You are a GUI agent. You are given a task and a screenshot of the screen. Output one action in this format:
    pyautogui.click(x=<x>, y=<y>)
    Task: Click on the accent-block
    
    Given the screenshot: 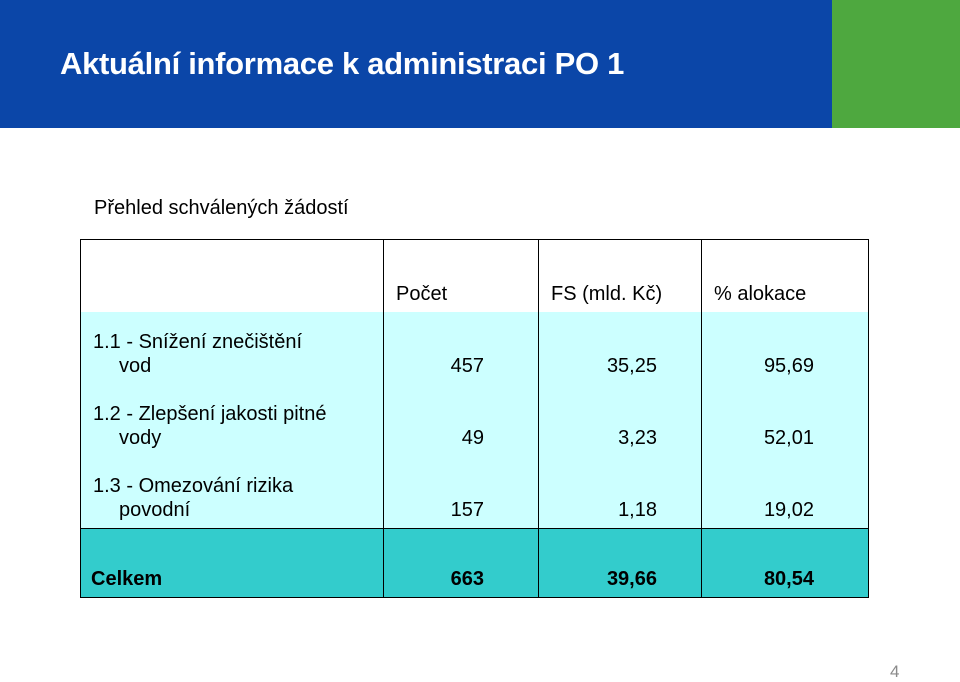 What is the action you would take?
    pyautogui.click(x=896, y=64)
    